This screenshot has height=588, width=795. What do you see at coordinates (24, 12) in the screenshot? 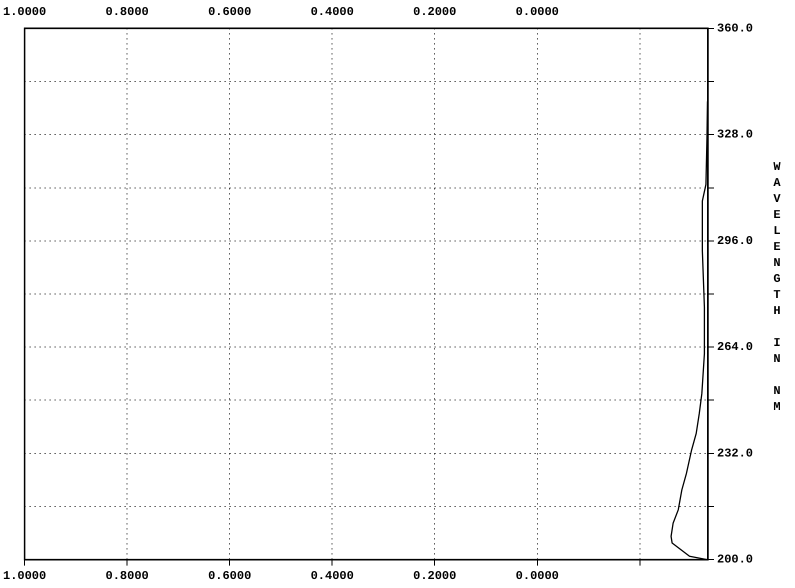
I see `x-tick-label: 1.0000` at bounding box center [24, 12].